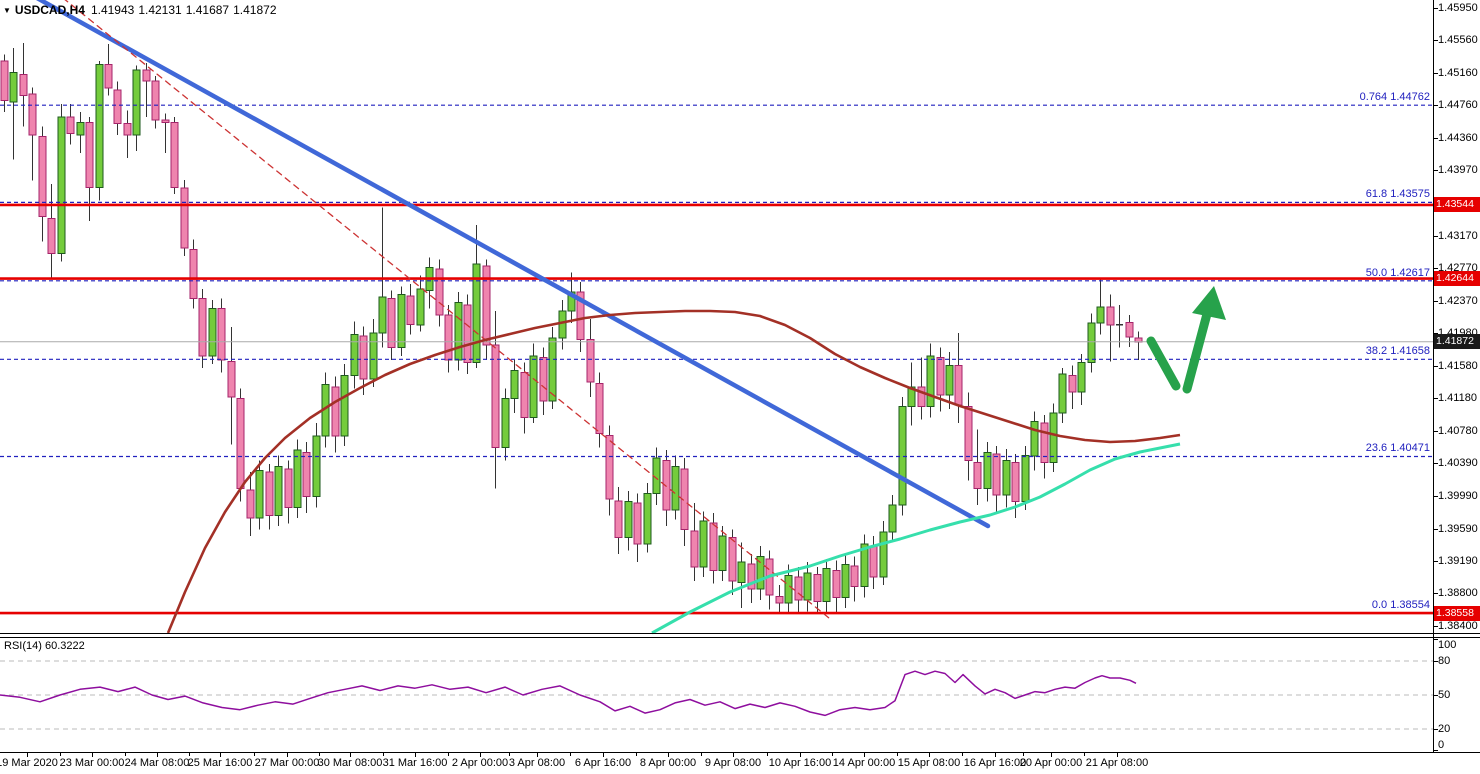 The image size is (1480, 774). What do you see at coordinates (480, 763) in the screenshot?
I see `date-axis-label: 2 Apr 00:00` at bounding box center [480, 763].